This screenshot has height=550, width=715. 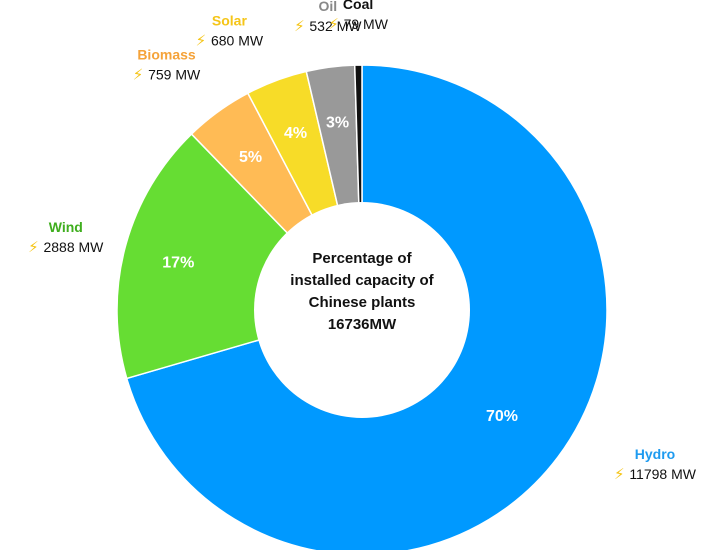 I want to click on slice-value-solar: ⚡ 680 MW, so click(x=230, y=41).